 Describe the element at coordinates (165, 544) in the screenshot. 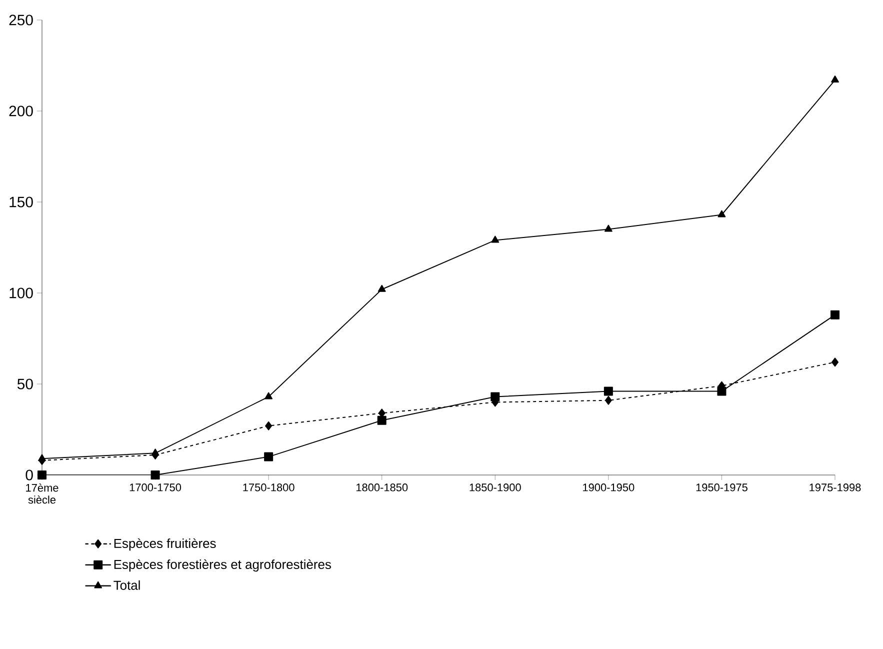

I see `legend-label: Espèces fruitières` at that location.